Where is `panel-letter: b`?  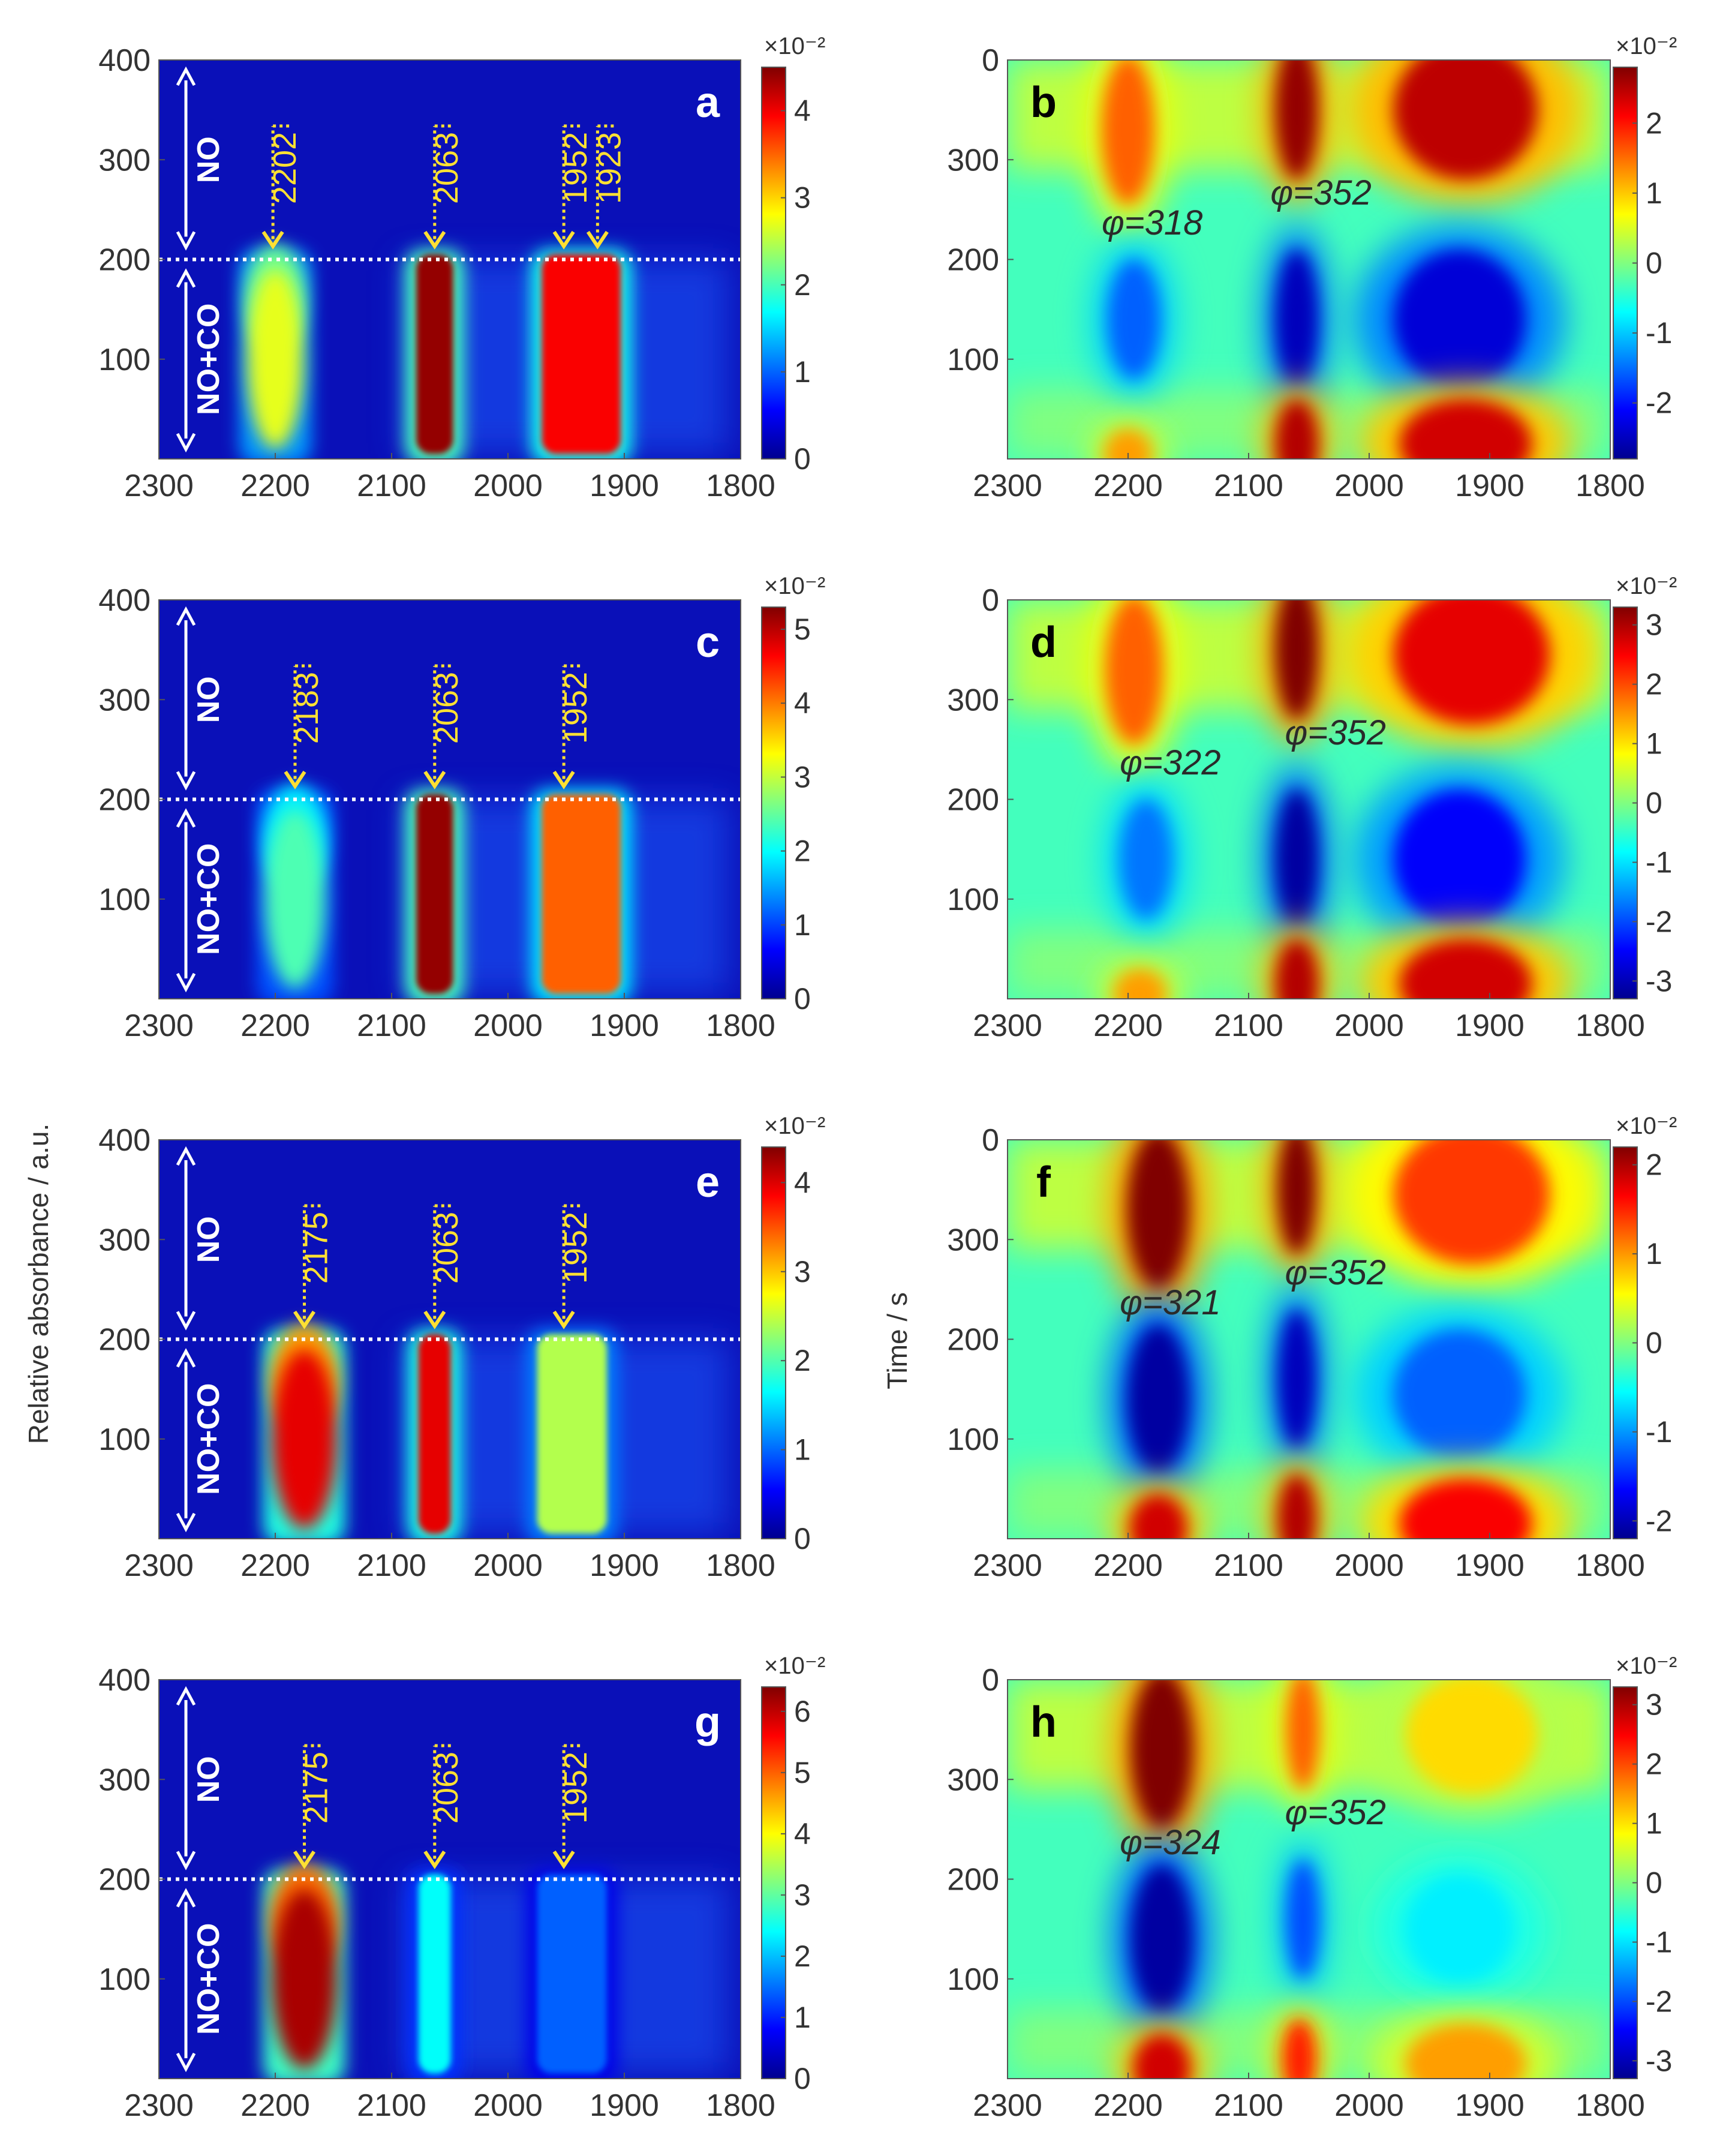
panel-letter: b is located at coordinates (1044, 103).